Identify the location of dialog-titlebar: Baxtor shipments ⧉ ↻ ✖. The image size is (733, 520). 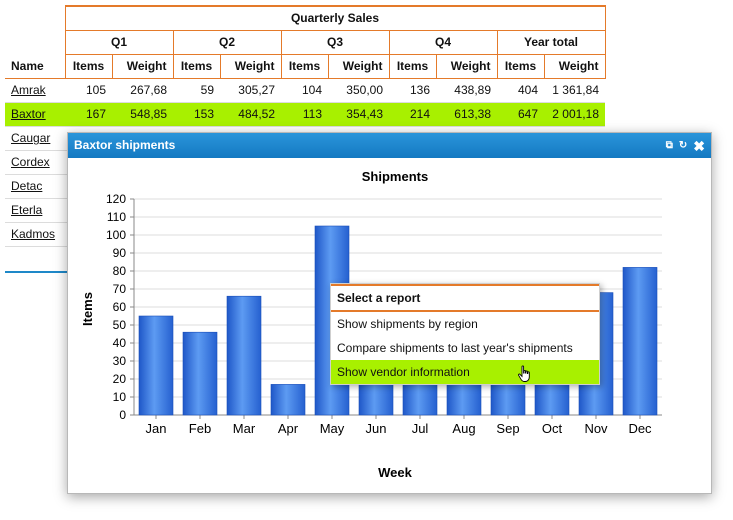
(389, 145).